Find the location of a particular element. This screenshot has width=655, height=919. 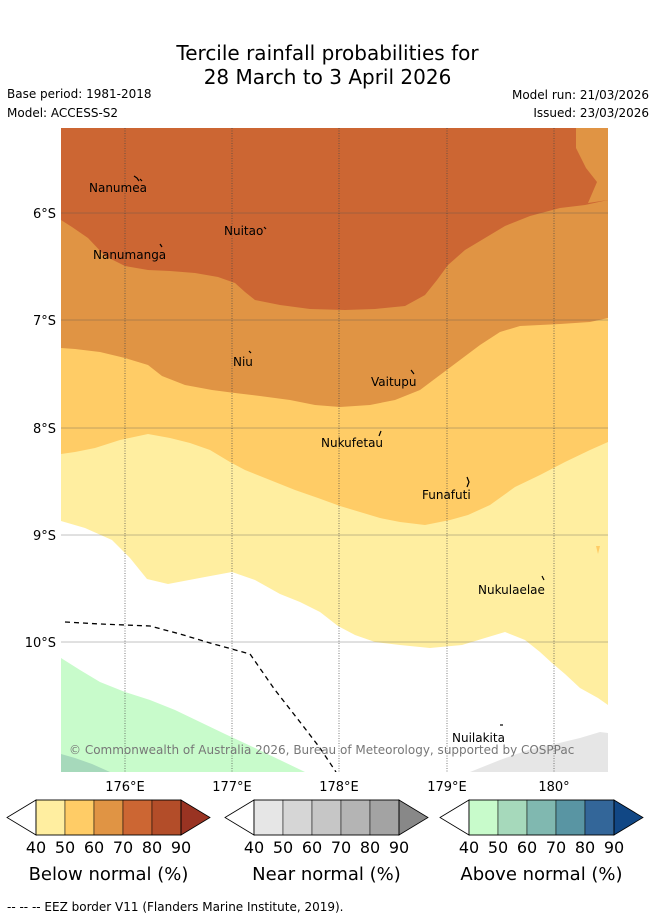

region-below-60-70-notch is located at coordinates (592, 165).